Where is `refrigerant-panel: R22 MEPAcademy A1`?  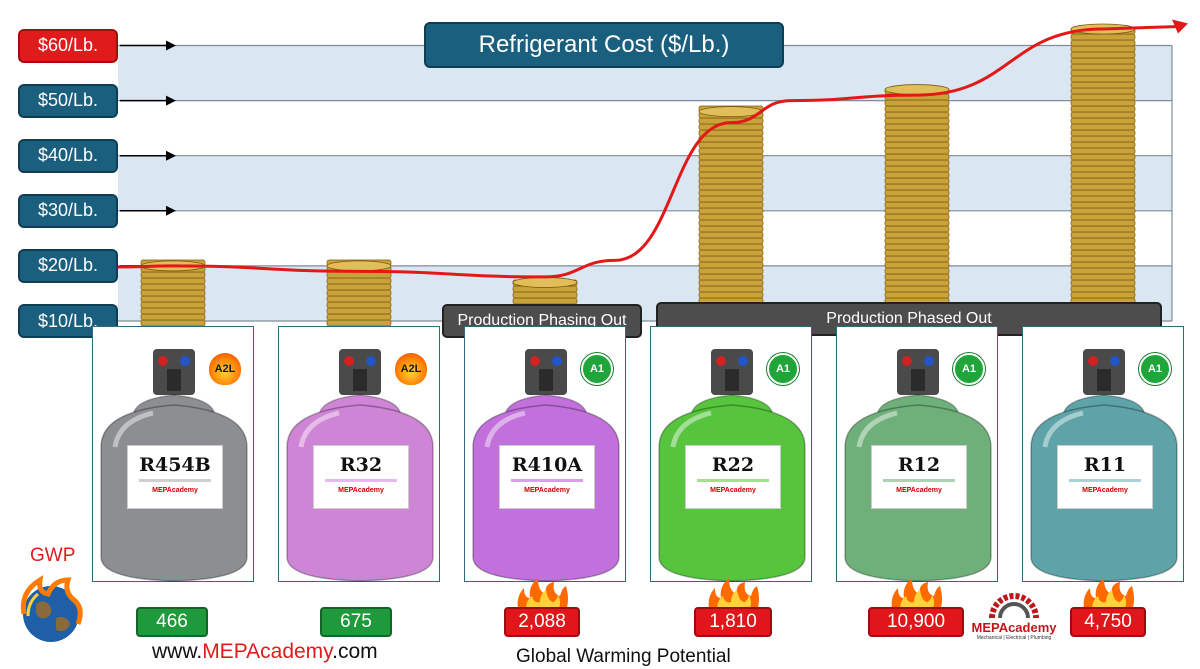
refrigerant-panel: R22 MEPAcademy A1 is located at coordinates (731, 454).